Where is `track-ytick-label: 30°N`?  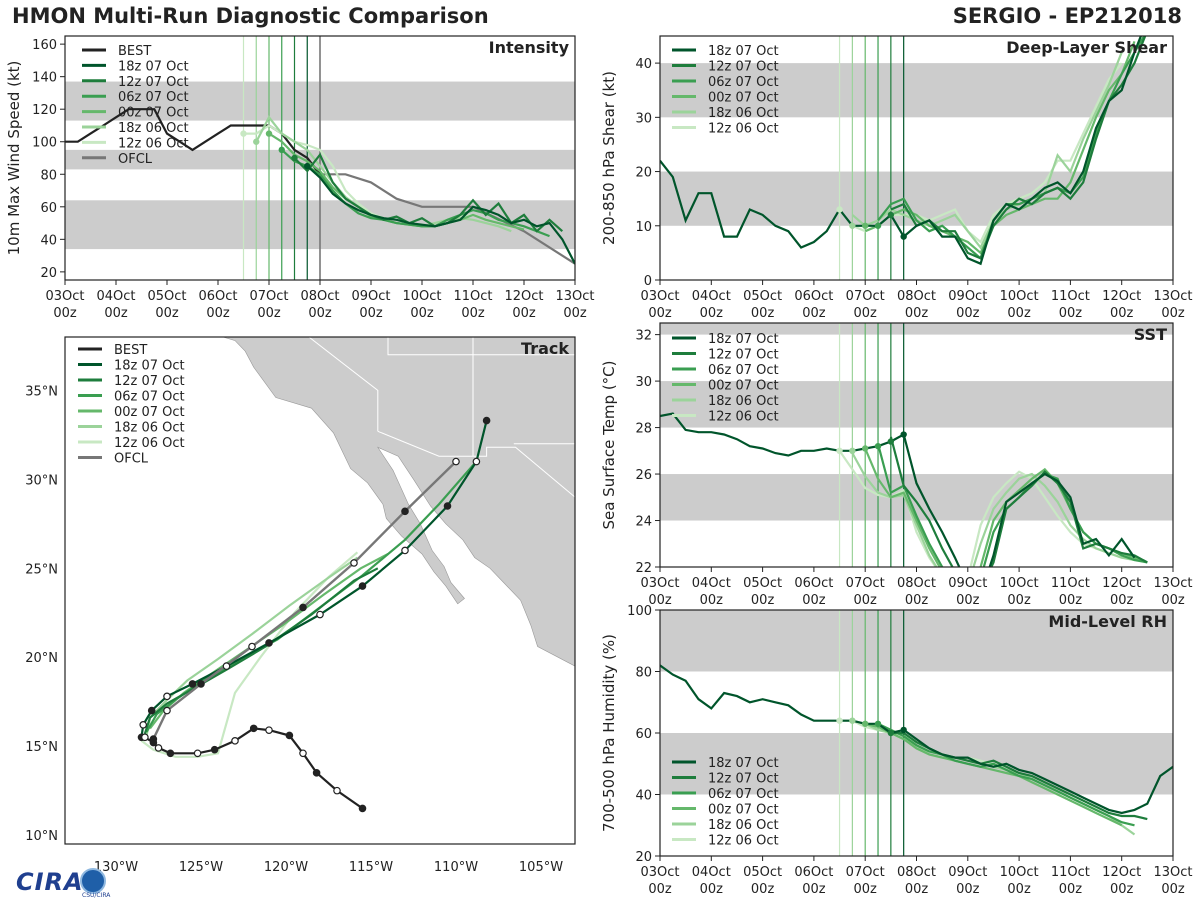 track-ytick-label: 30°N is located at coordinates (41, 480).